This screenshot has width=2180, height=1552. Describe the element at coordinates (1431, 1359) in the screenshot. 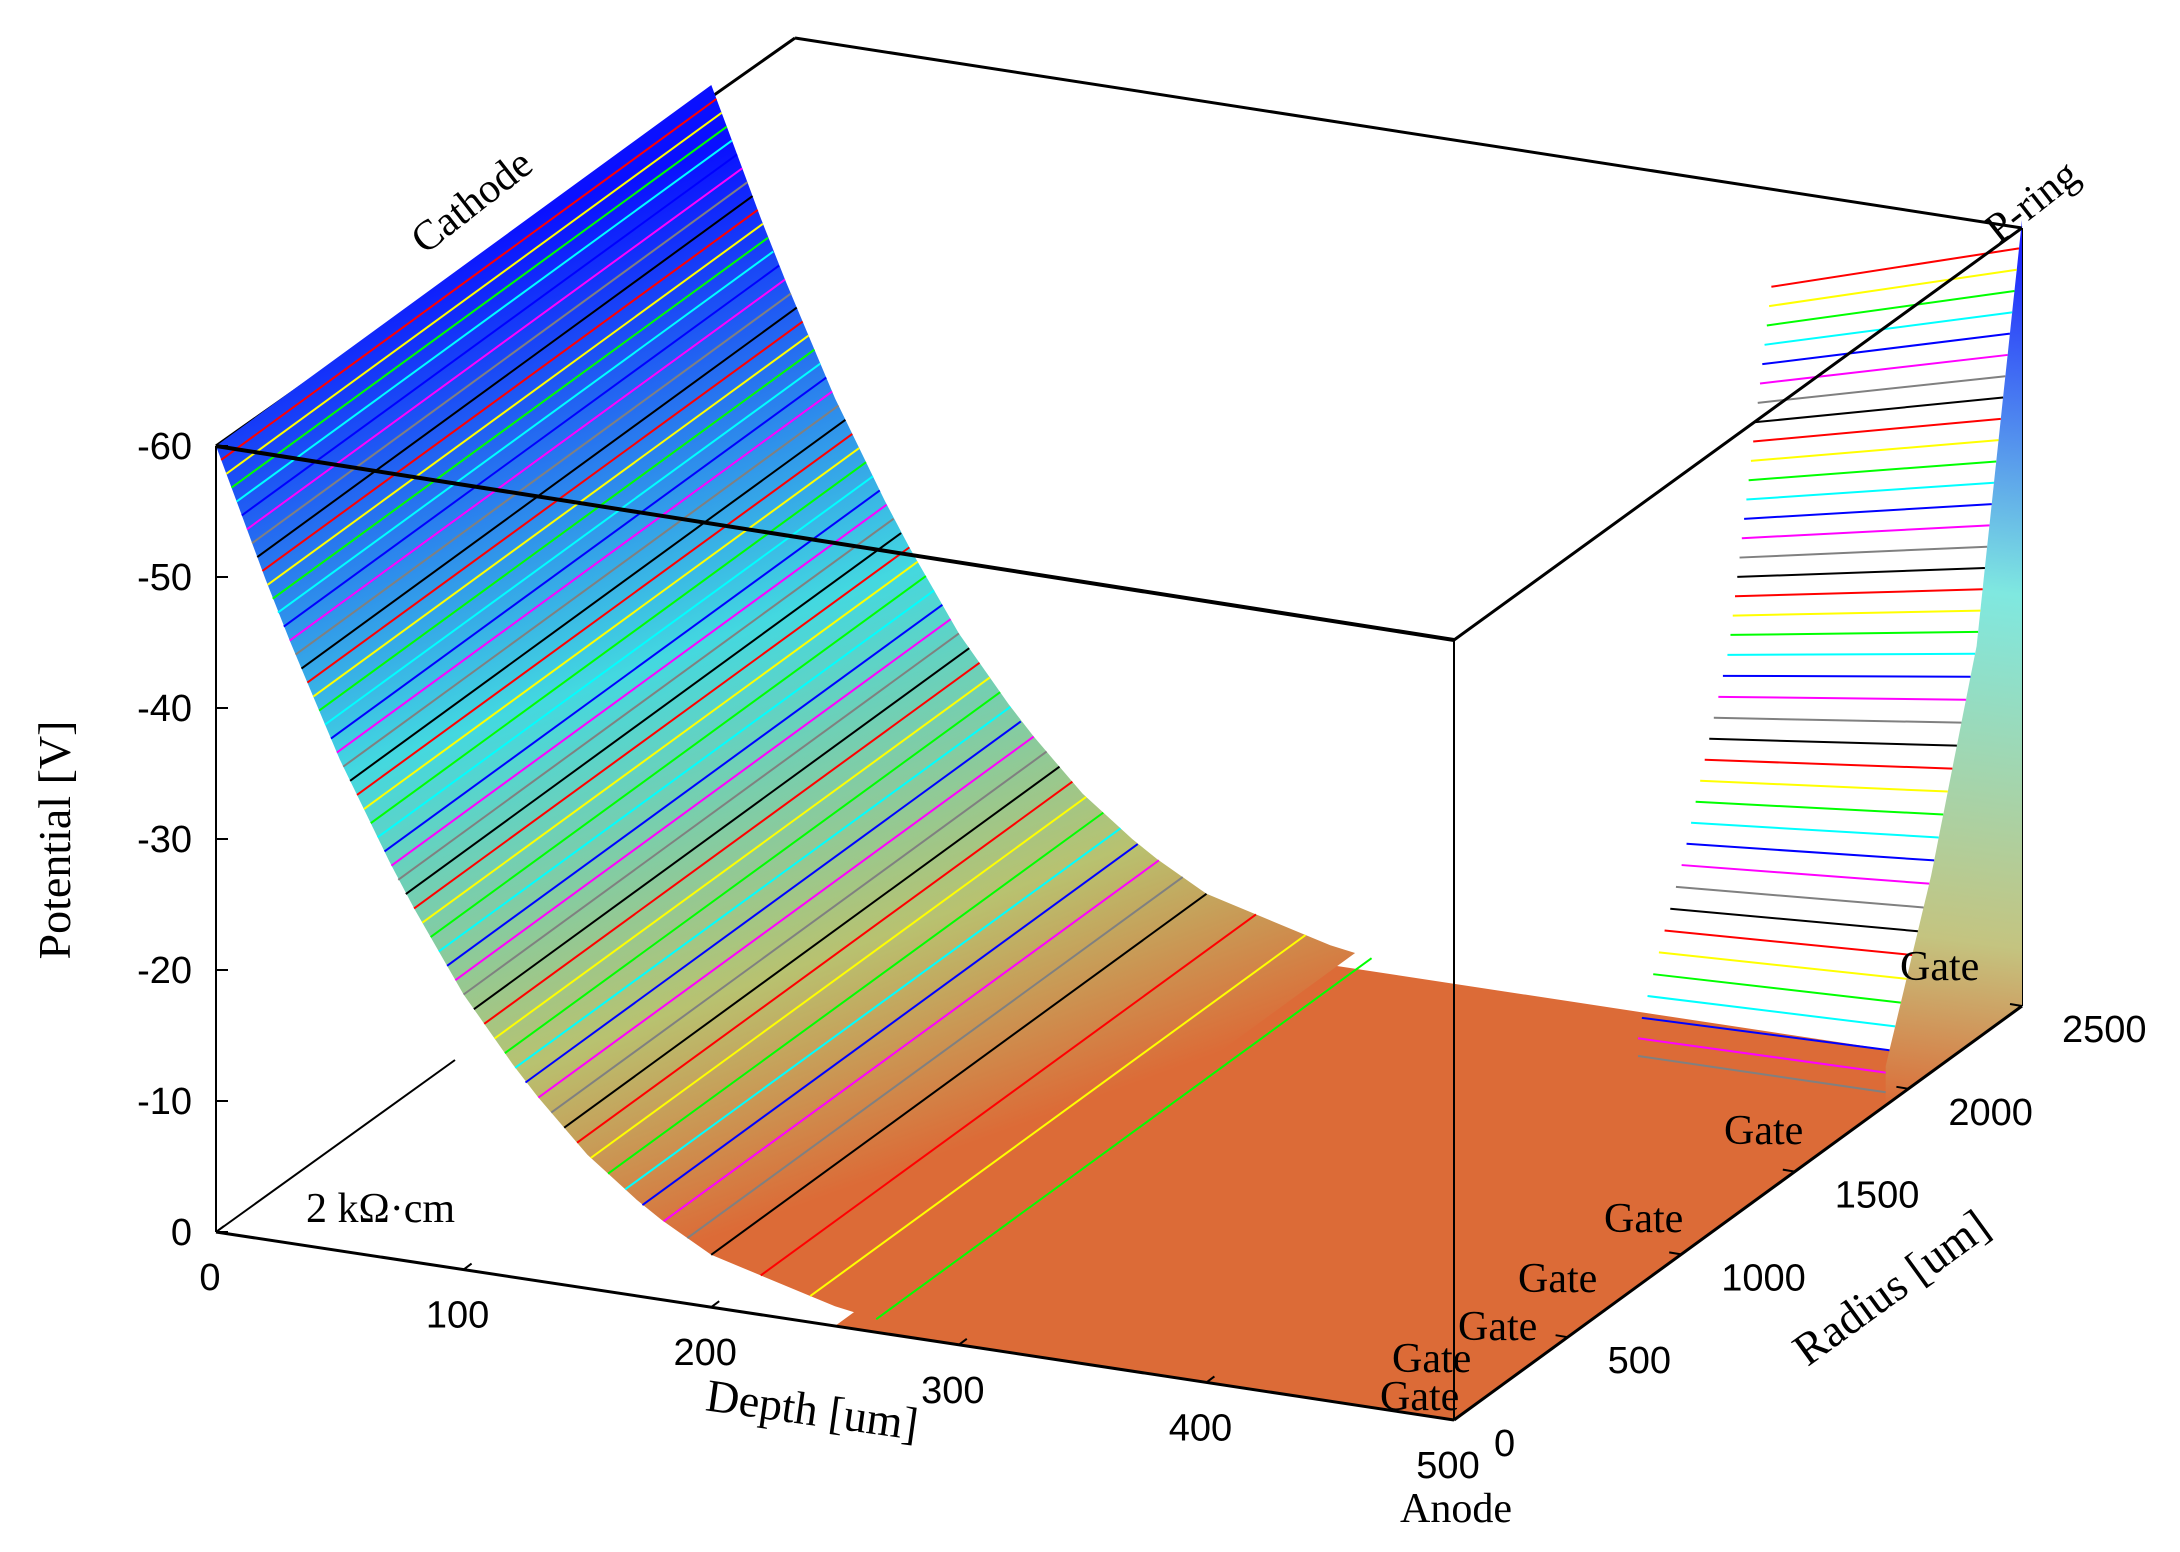

I see `gate-label-2: Gate` at that location.